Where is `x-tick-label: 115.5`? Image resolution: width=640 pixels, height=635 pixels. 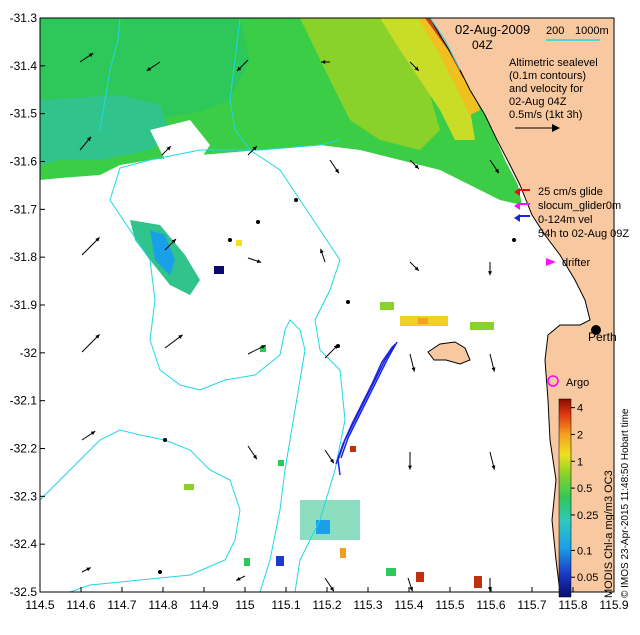
x-tick-label: 115.5 is located at coordinates (449, 605).